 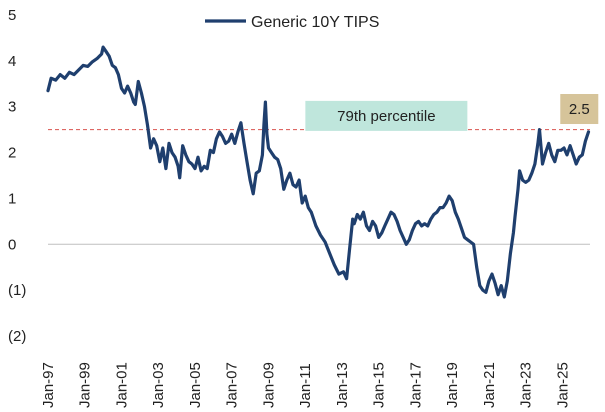 What do you see at coordinates (342, 385) in the screenshot?
I see `x-tick-label: Jan-13` at bounding box center [342, 385].